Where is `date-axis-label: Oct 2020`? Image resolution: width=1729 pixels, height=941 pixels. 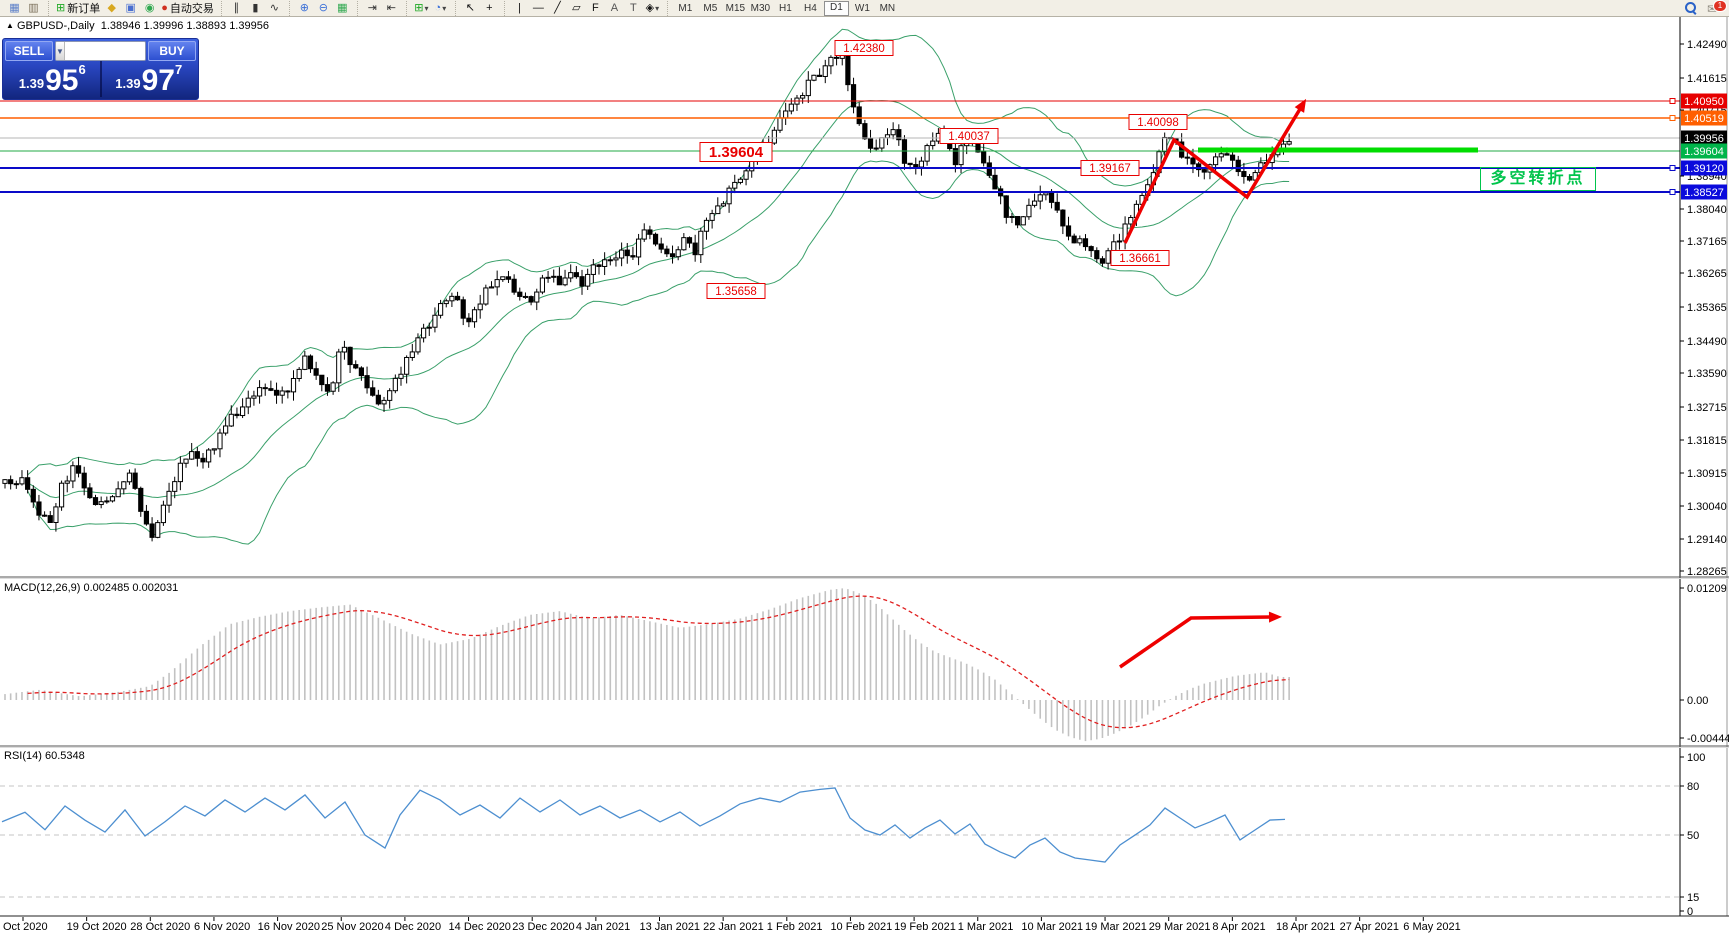
date-axis-label: Oct 2020 is located at coordinates (25, 927).